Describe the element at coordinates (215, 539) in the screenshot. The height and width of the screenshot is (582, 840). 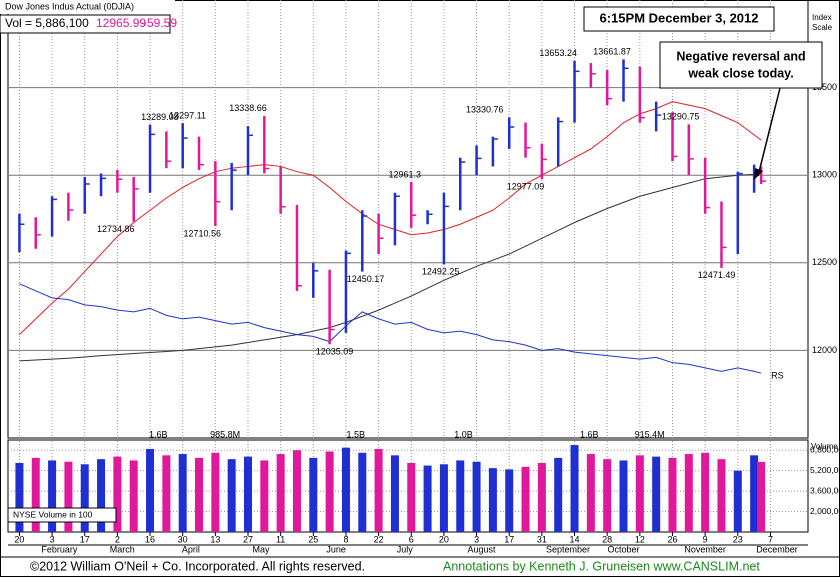
I see `x-tick-label: 13` at that location.